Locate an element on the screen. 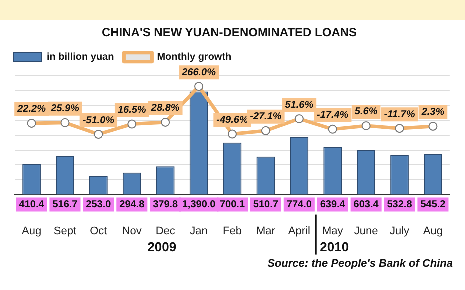  data-label: 25.9% is located at coordinates (65, 109).